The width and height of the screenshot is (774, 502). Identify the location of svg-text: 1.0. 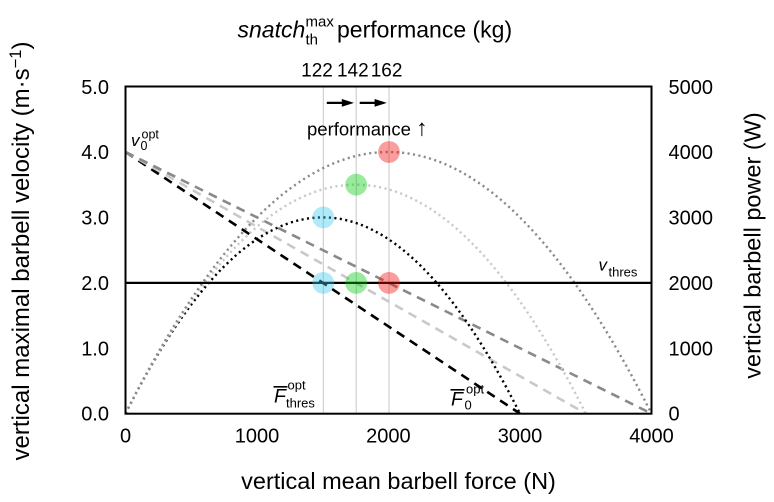
(95, 349).